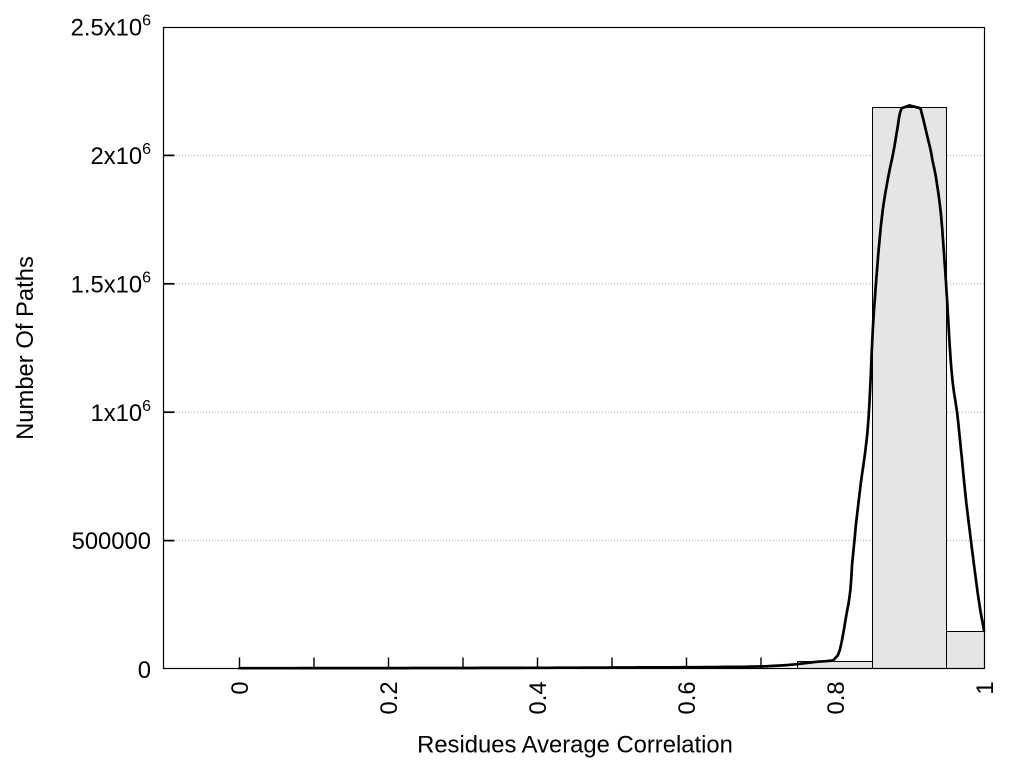 The width and height of the screenshot is (1024, 768). Describe the element at coordinates (120, 412) in the screenshot. I see `svg-text: 1x10⁶` at that location.